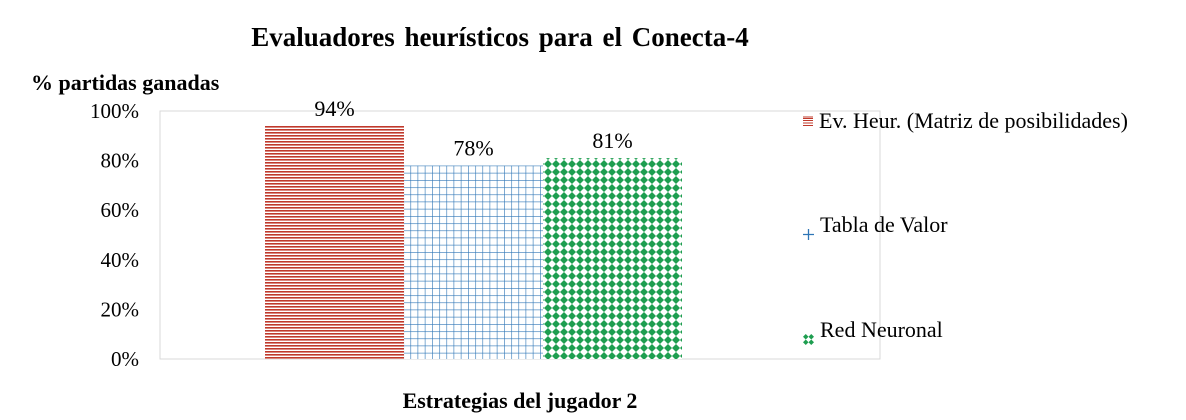  What do you see at coordinates (808, 230) in the screenshot?
I see `legend-swatch-blue` at bounding box center [808, 230].